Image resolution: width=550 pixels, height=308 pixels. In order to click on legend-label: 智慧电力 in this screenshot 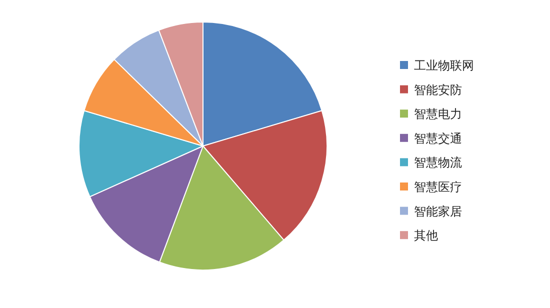, I will do `click(438, 114)`.